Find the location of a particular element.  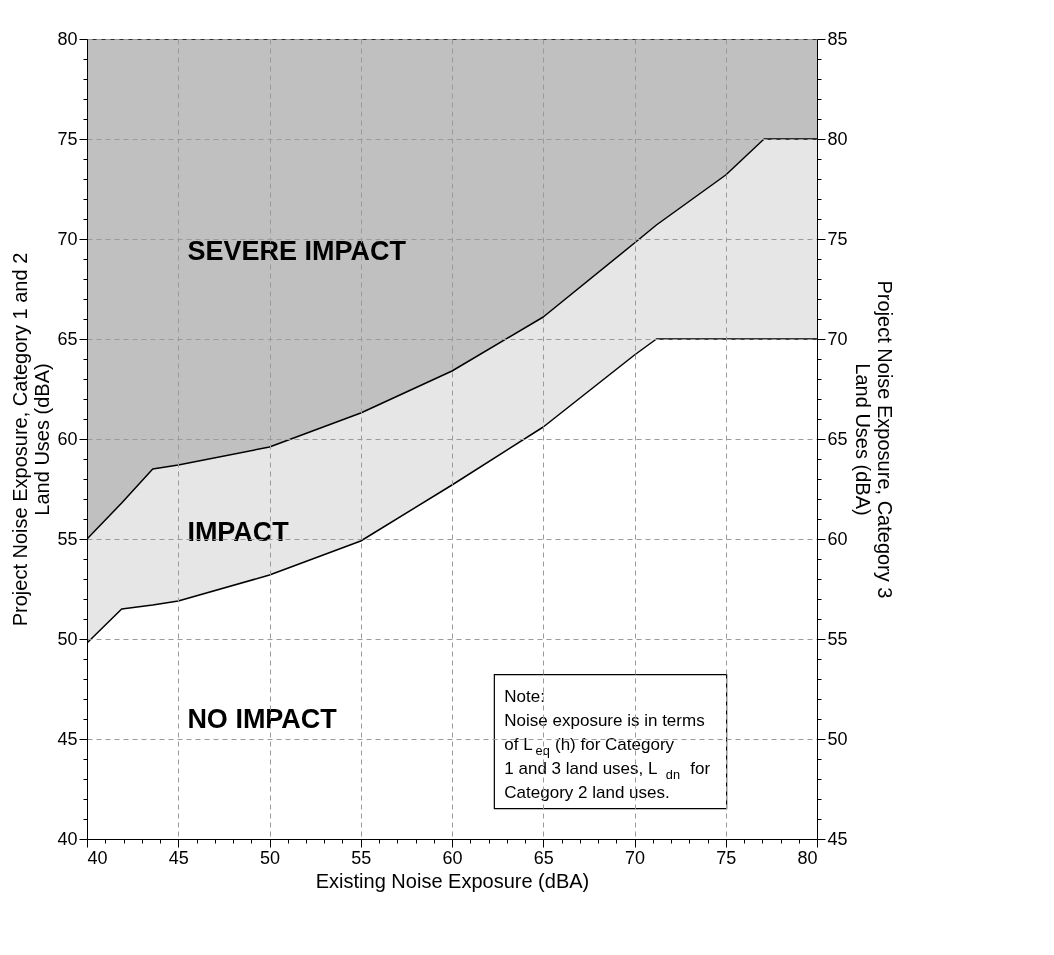

y2-tick-label: 65 is located at coordinates (837, 438).